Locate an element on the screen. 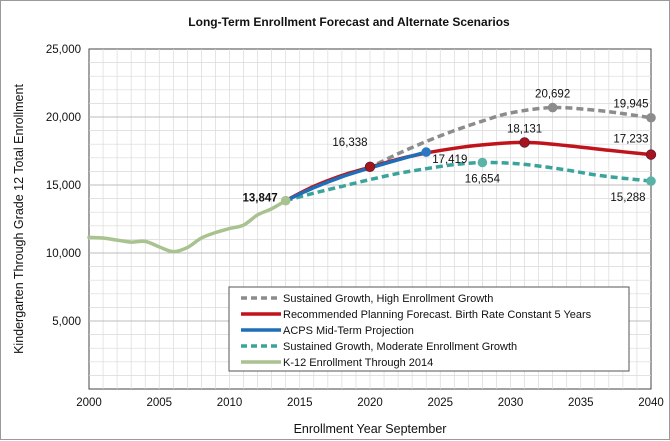 This screenshot has width=670, height=441. data-label: 15,288 is located at coordinates (627, 198).